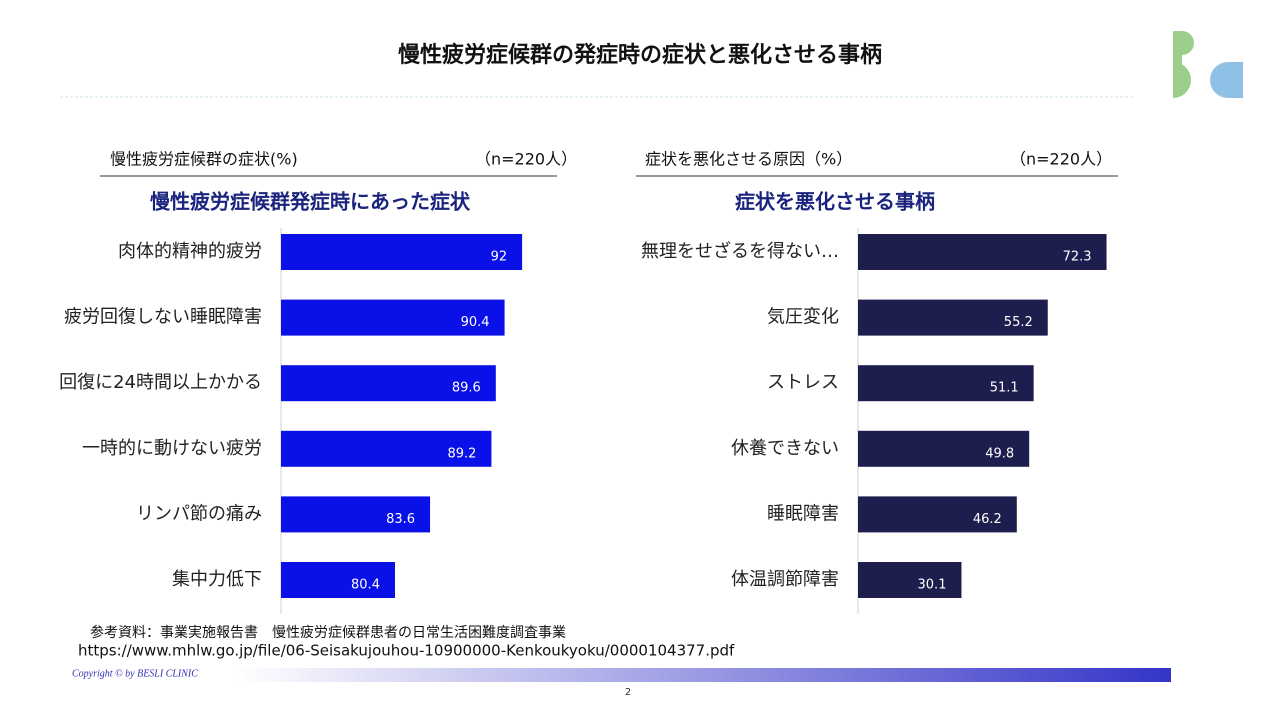 This screenshot has width=1280, height=720. What do you see at coordinates (987, 519) in the screenshot?
I see `value-label: 46.2` at bounding box center [987, 519].